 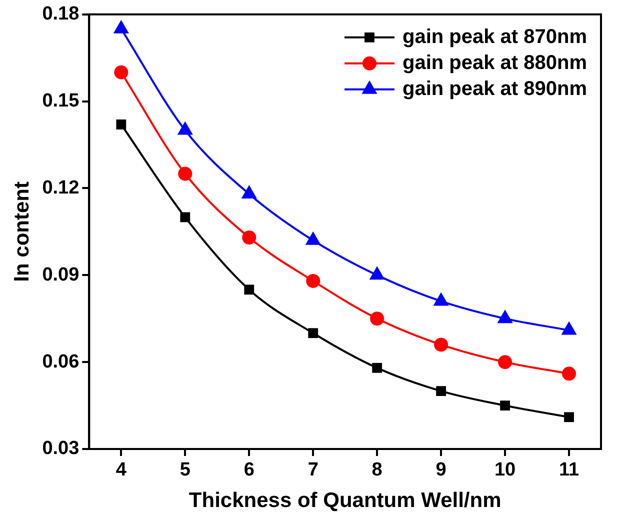 I want to click on legend-label: gain peak at 870nm, so click(x=495, y=37).